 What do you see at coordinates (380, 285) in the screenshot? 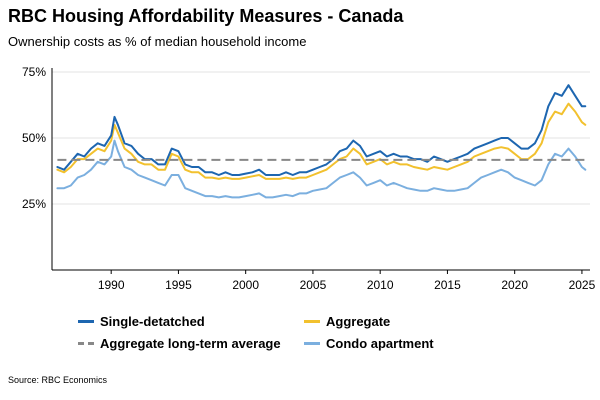
I see `x-tick-label-2010: 2010` at bounding box center [380, 285].